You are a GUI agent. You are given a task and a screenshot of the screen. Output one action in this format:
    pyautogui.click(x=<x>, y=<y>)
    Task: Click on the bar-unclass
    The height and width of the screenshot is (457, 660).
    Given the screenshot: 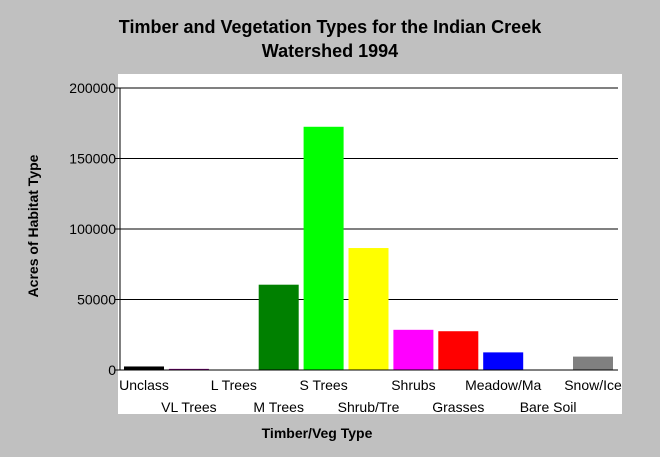 What is the action you would take?
    pyautogui.click(x=144, y=368)
    